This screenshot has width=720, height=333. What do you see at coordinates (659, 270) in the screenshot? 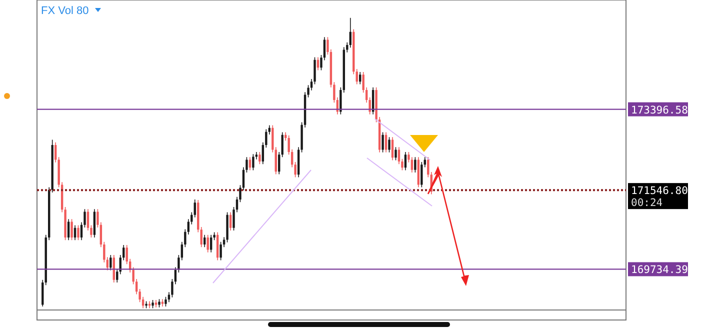
I see `ref-line-label: 169734.39` at bounding box center [659, 270].